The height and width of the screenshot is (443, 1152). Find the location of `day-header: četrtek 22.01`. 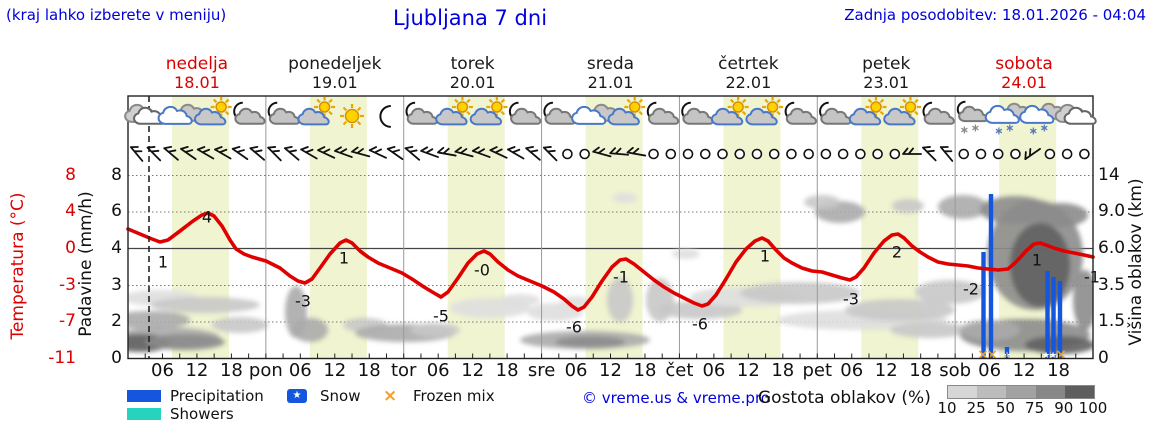

day-header: četrtek 22.01 is located at coordinates (748, 73).